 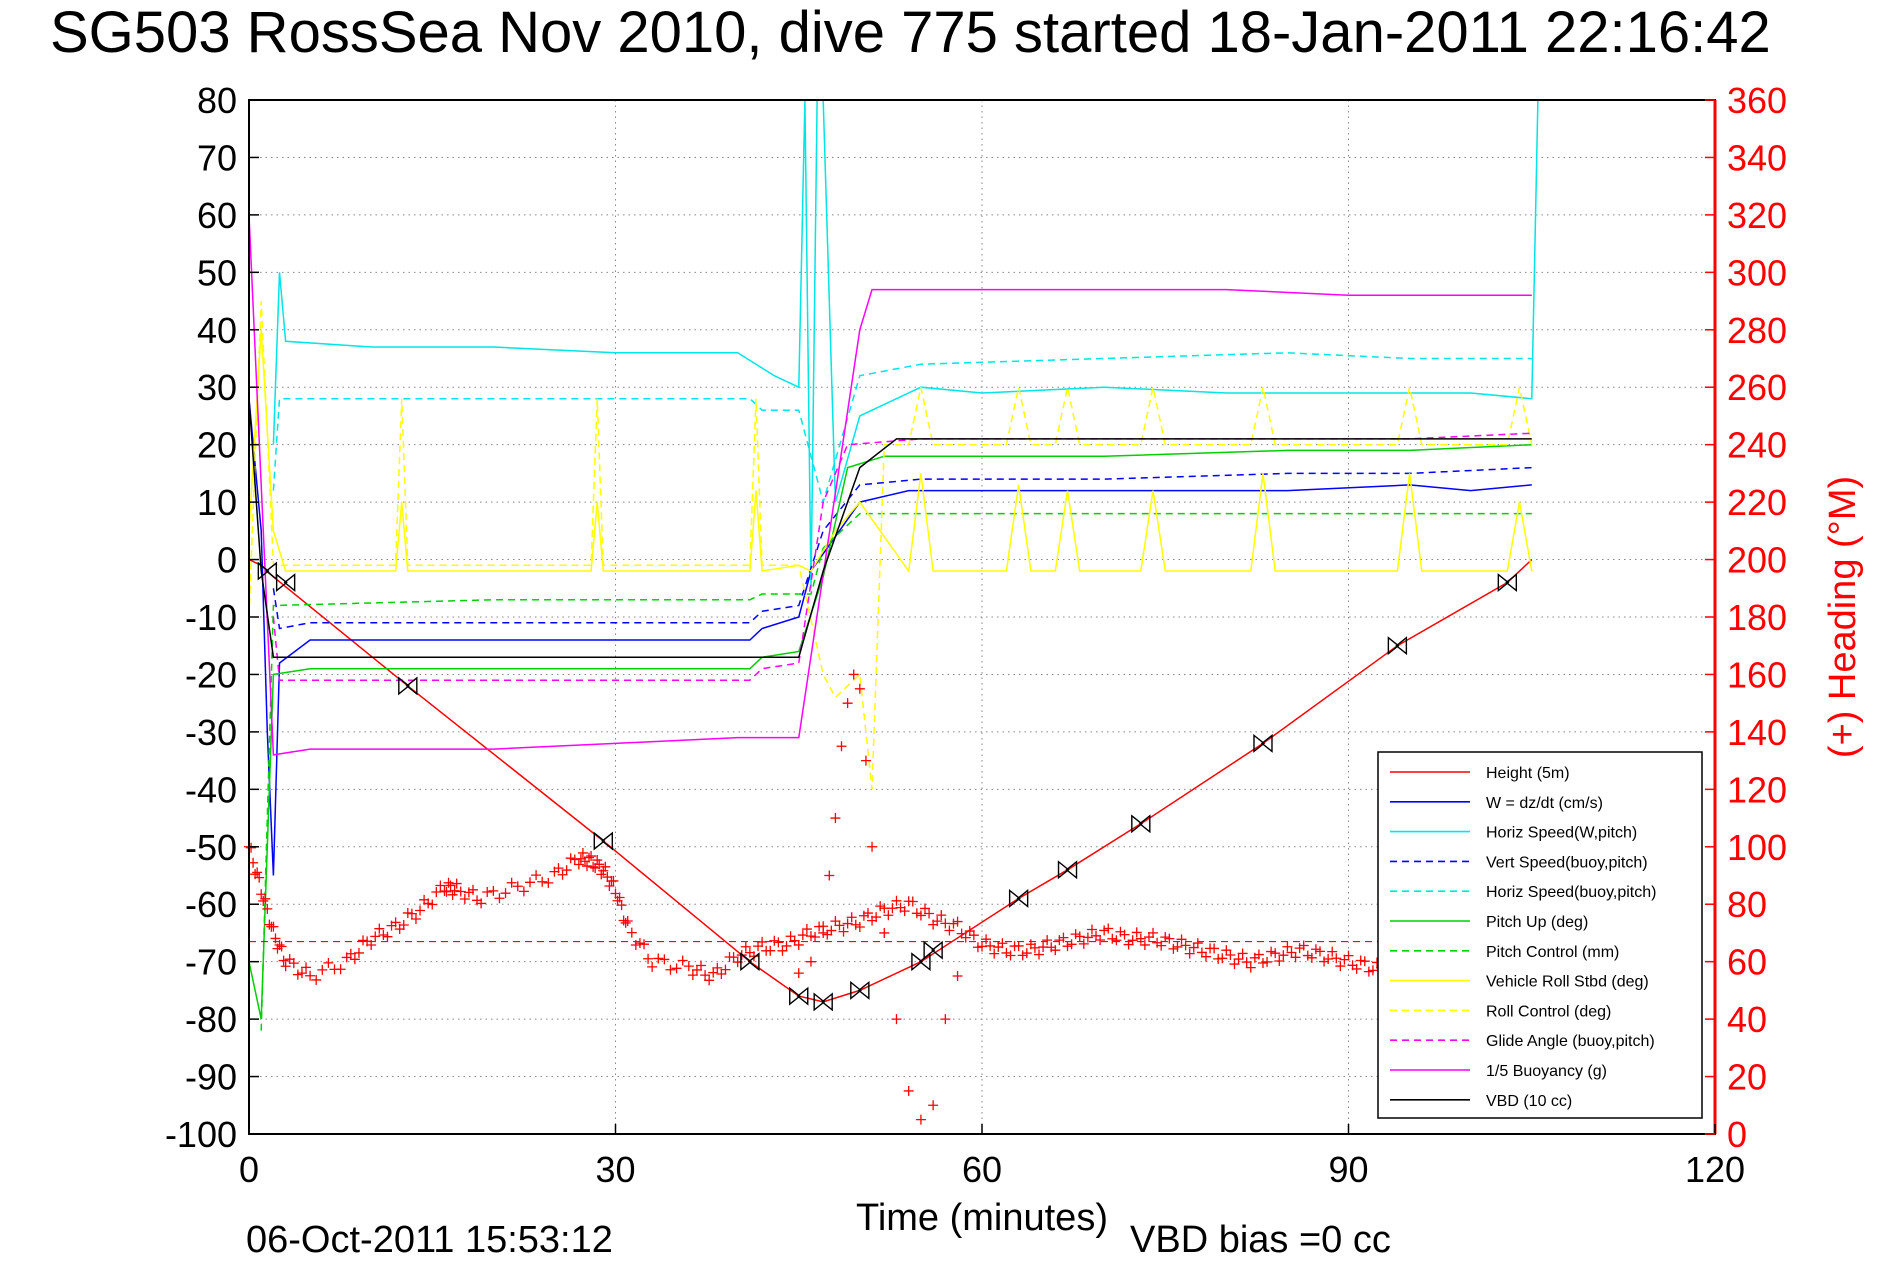 I want to click on legend-label: Roll Control (deg), so click(x=1548, y=1011).